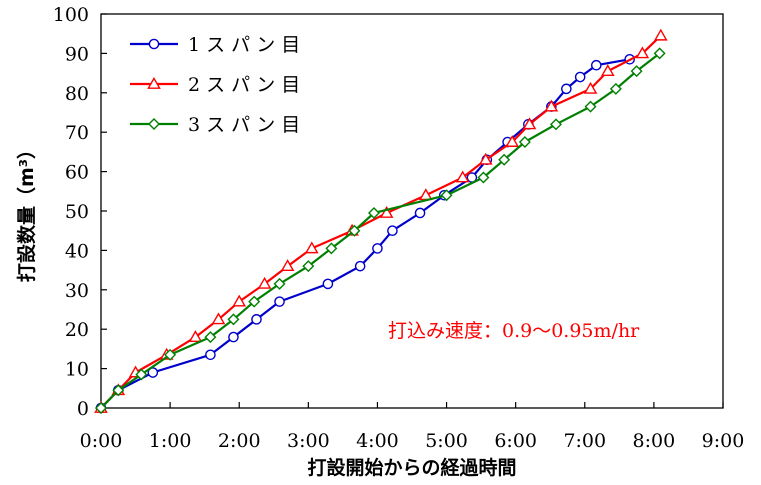 This screenshot has height=485, width=761. What do you see at coordinates (244, 45) in the screenshot?
I see `legend-label: 1 ス パ ン 目` at bounding box center [244, 45].